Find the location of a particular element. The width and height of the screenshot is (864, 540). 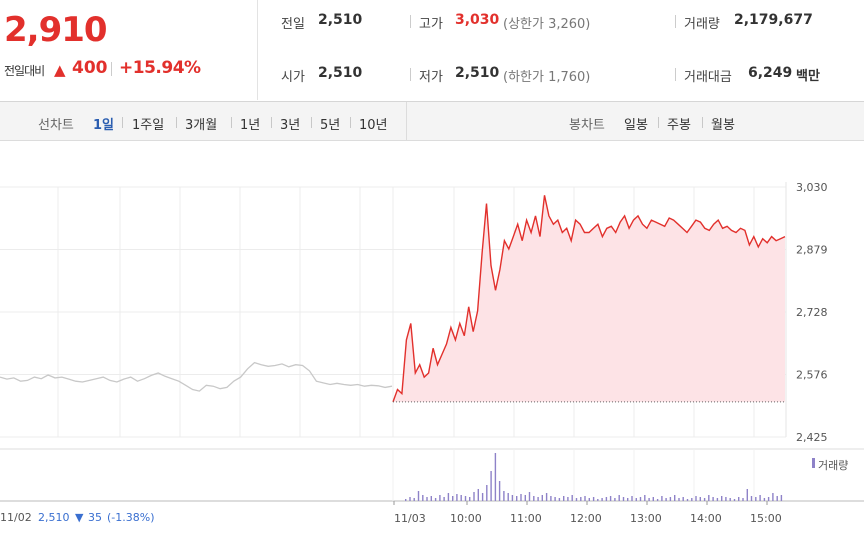

prev-price: 2,510 is located at coordinates (54, 517).